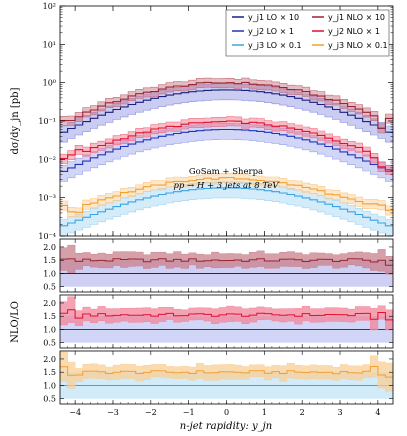 The width and height of the screenshot is (407, 436). Describe the element at coordinates (226, 412) in the screenshot. I see `x-tick-label: 0` at that location.